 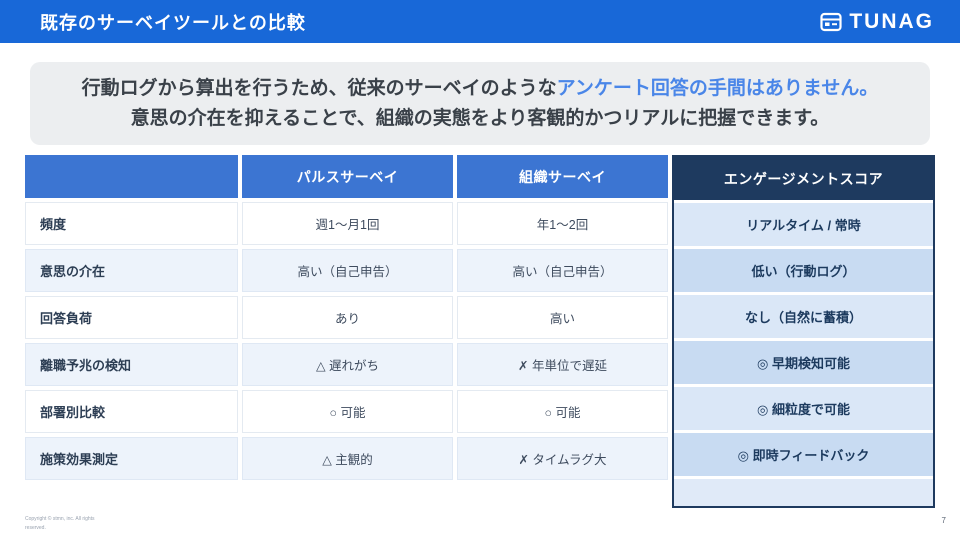 What do you see at coordinates (347, 223) in the screenshot?
I see `table-cell: 週1〜月1回` at bounding box center [347, 223].